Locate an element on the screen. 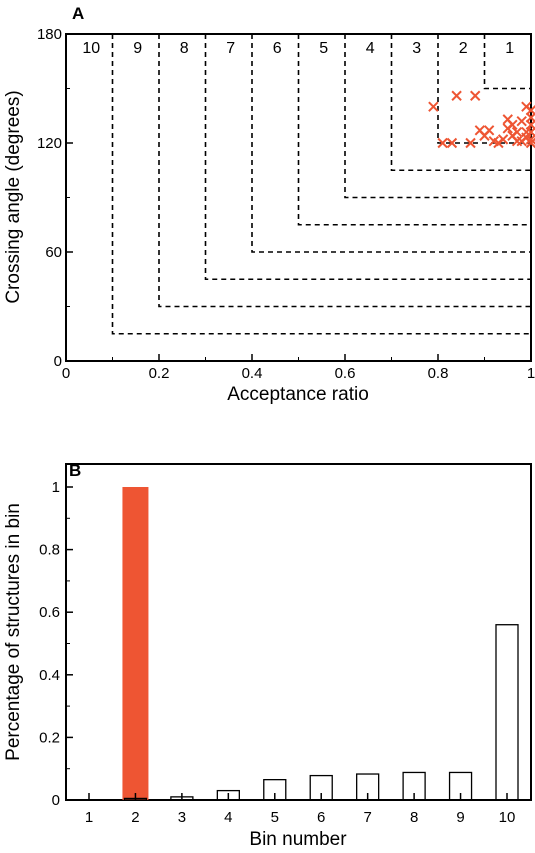 The image size is (535, 853). bin-label-4: 4 is located at coordinates (370, 48).